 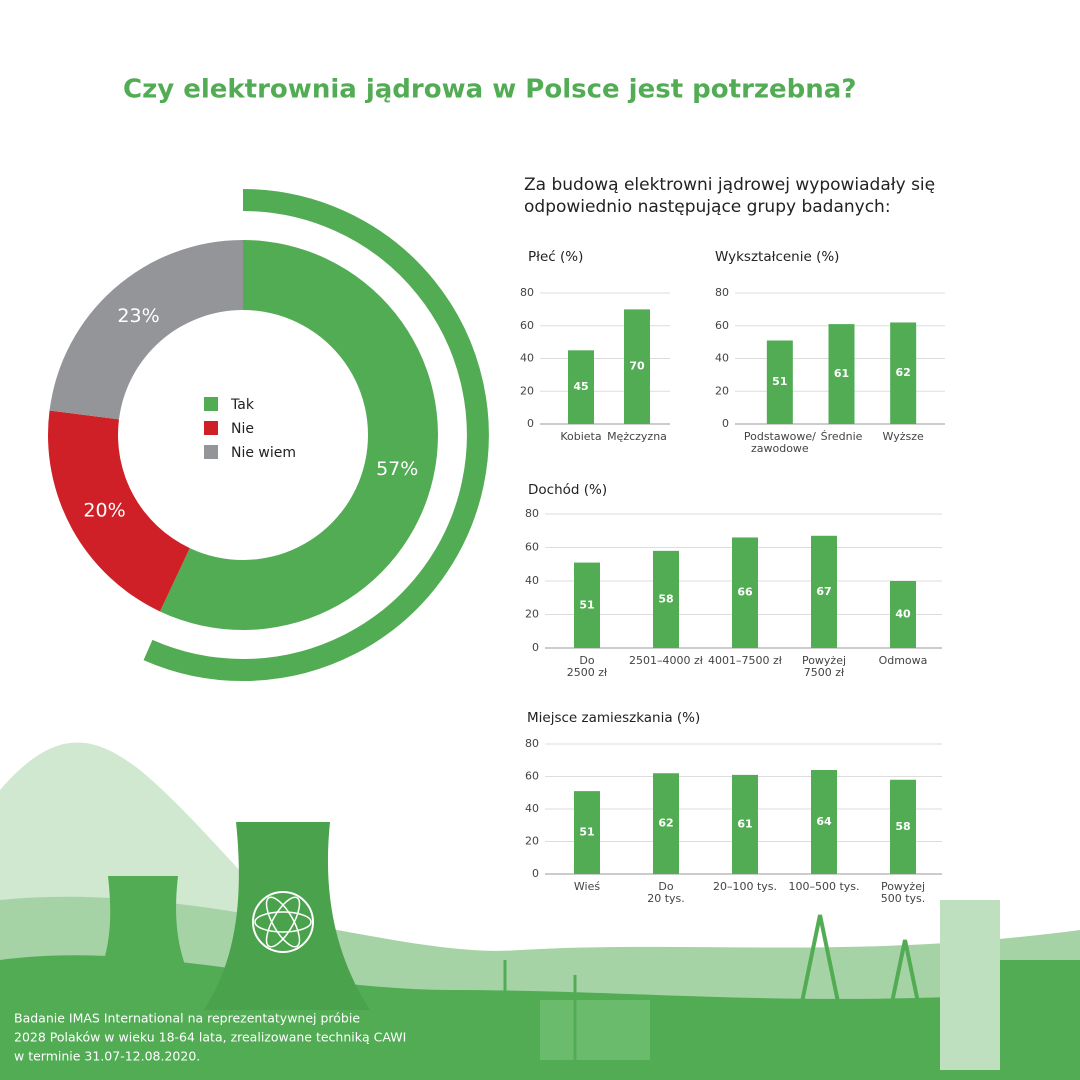 What do you see at coordinates (745, 886) in the screenshot?
I see `x-tick-label: 20–100 tys.` at bounding box center [745, 886].